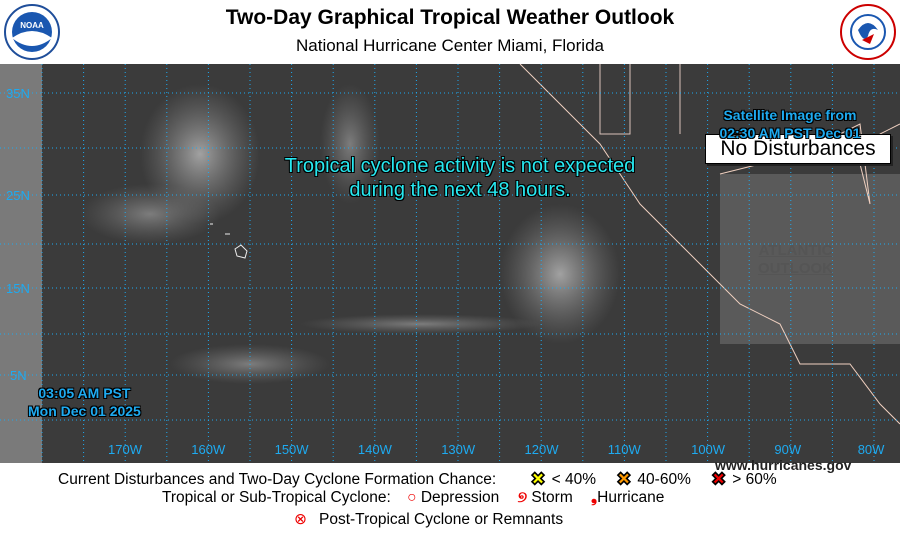 The width and height of the screenshot is (900, 533). I want to click on atlantic-outlook-link: ATLANTIC OUTLOOK, so click(795, 260).